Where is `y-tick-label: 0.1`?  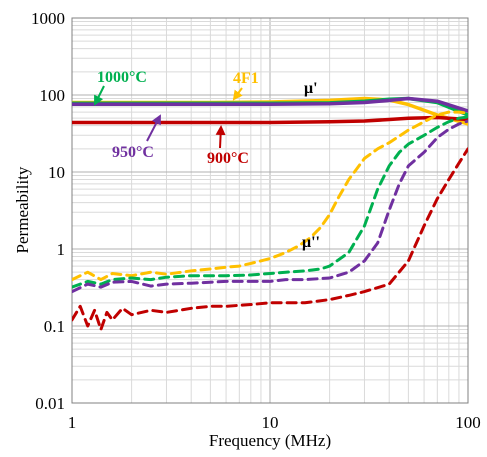 y-tick-label: 0.1 is located at coordinates (54, 326).